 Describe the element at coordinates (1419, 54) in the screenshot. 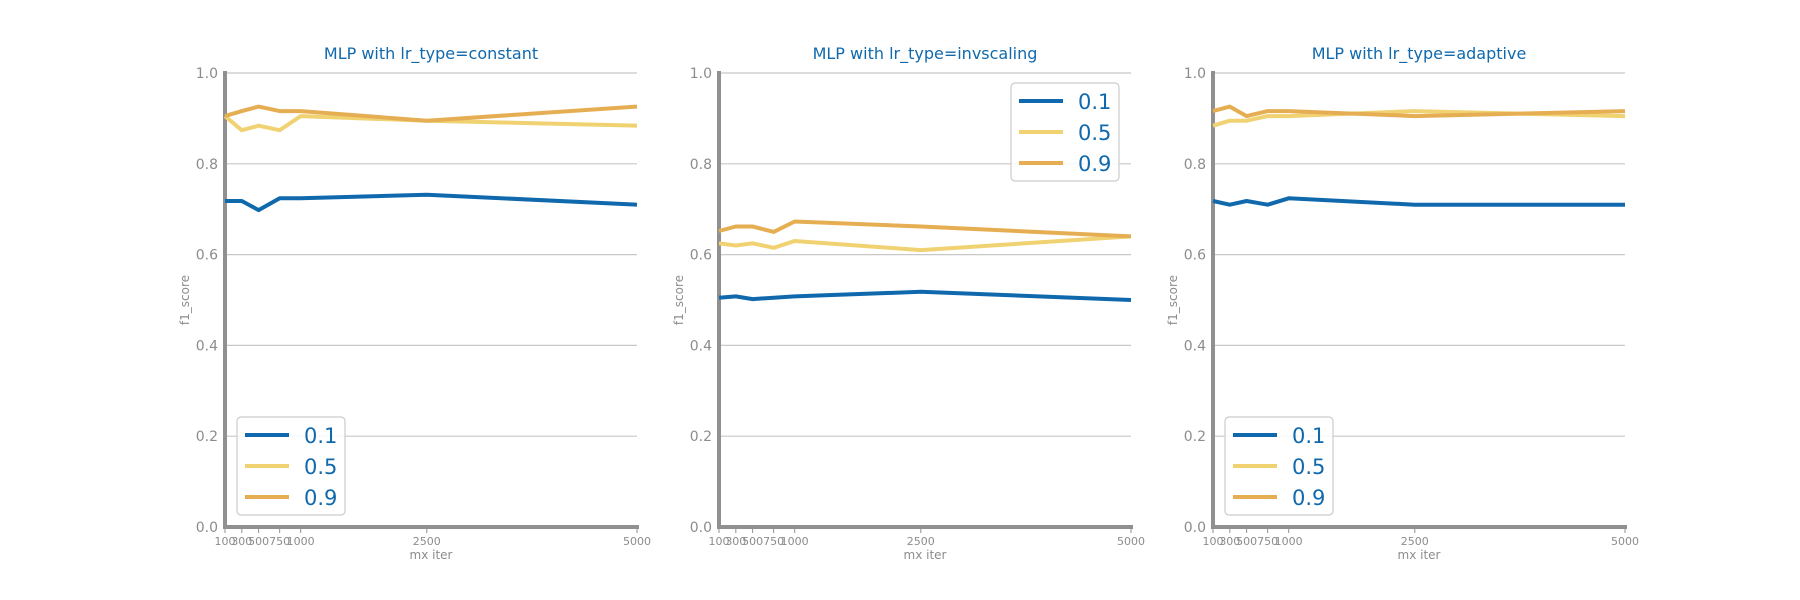

I see `chart-title: MLP with lr_type=adaptive` at that location.